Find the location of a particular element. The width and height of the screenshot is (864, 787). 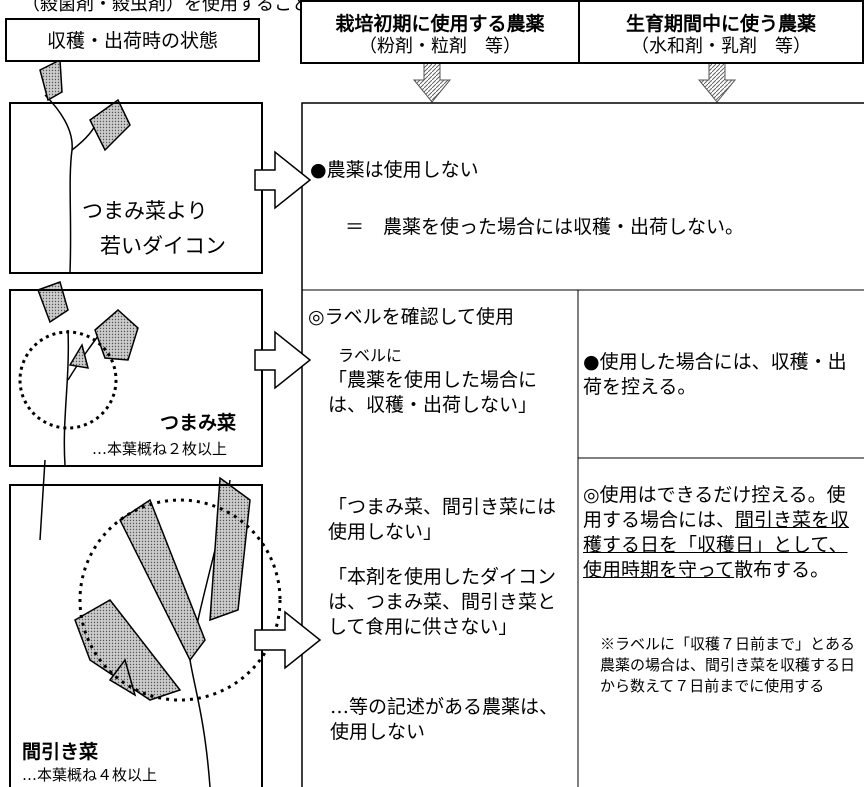

stage-note: …本葉概ね２枚以上 is located at coordinates (160, 449).